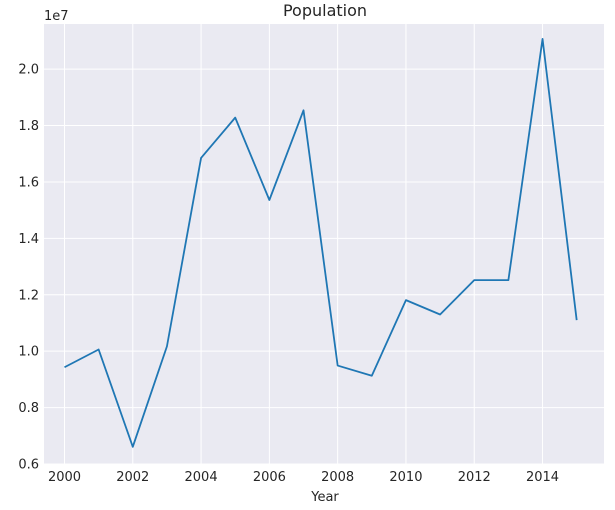  Describe the element at coordinates (474, 477) in the screenshot. I see `x-tick-label: 2012` at that location.